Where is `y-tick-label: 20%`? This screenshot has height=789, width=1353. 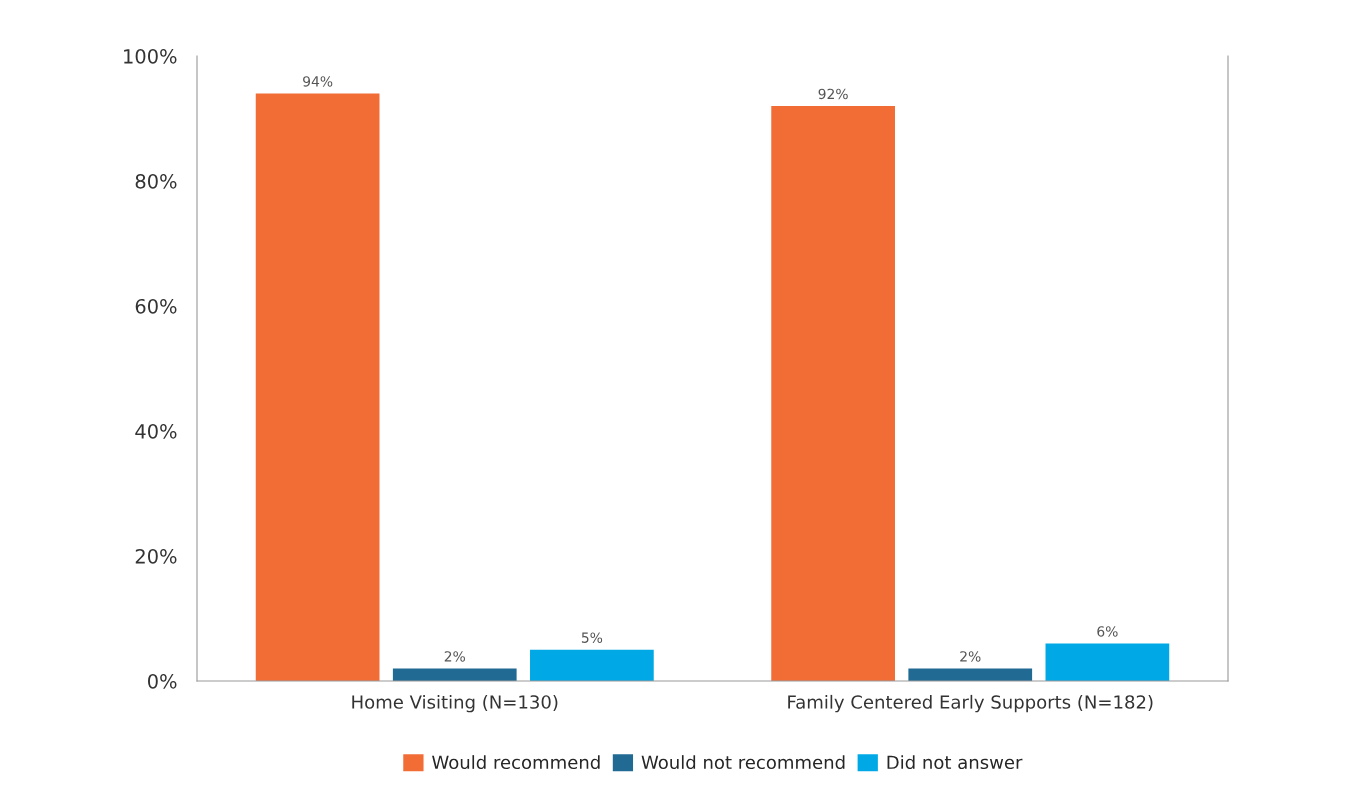 y-tick-label: 20% is located at coordinates (156, 556).